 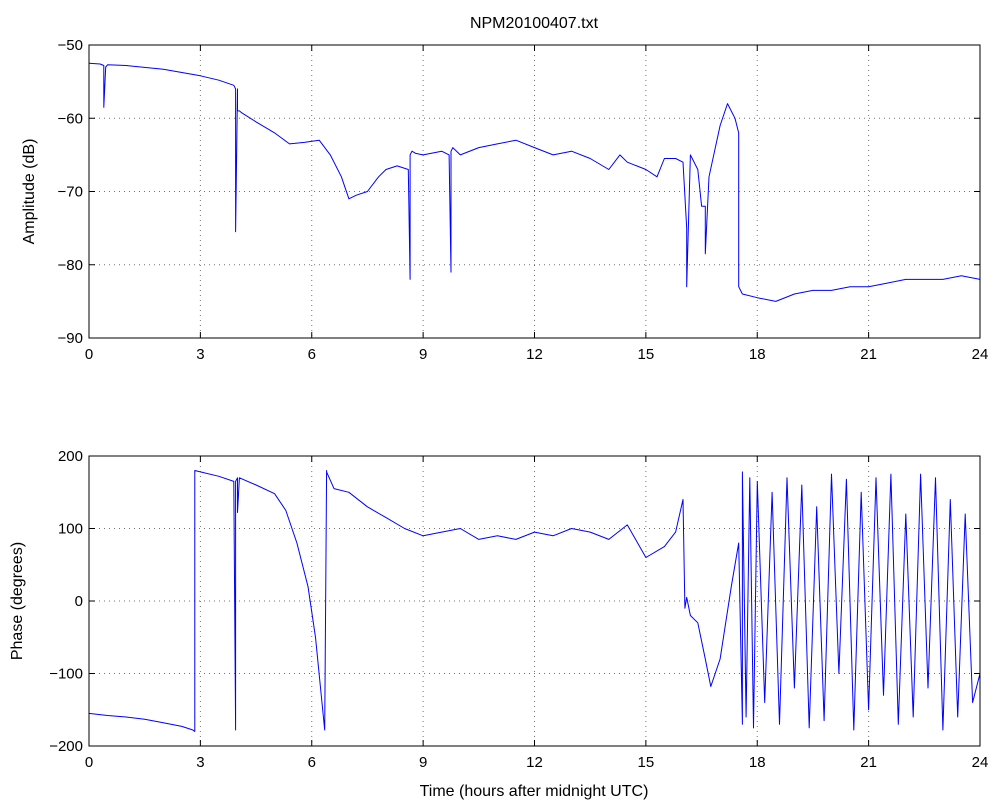 What do you see at coordinates (17, 601) in the screenshot?
I see `phase-ylabel: Phase (degrees)` at bounding box center [17, 601].